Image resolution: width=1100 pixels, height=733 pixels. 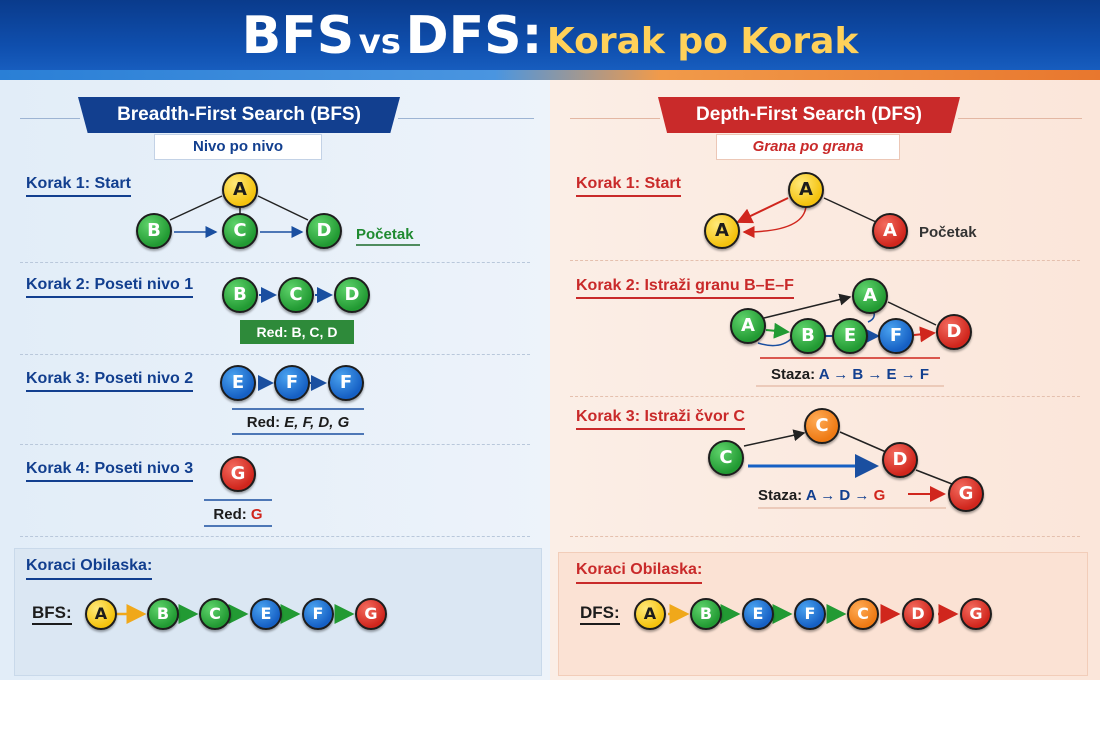 I want to click on bfs-seq-node: E, so click(x=266, y=614).